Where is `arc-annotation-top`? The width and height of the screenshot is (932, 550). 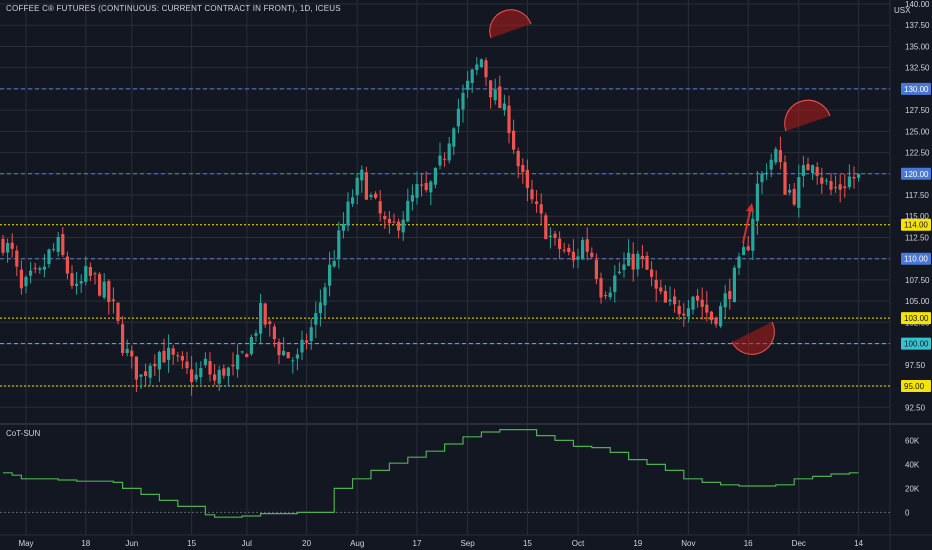
arc-annotation-top is located at coordinates (510, 24).